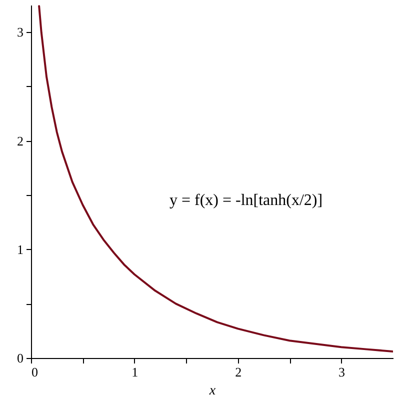 This screenshot has height=400, width=400. Describe the element at coordinates (20, 32) in the screenshot. I see `y-tick-label: 3` at that location.